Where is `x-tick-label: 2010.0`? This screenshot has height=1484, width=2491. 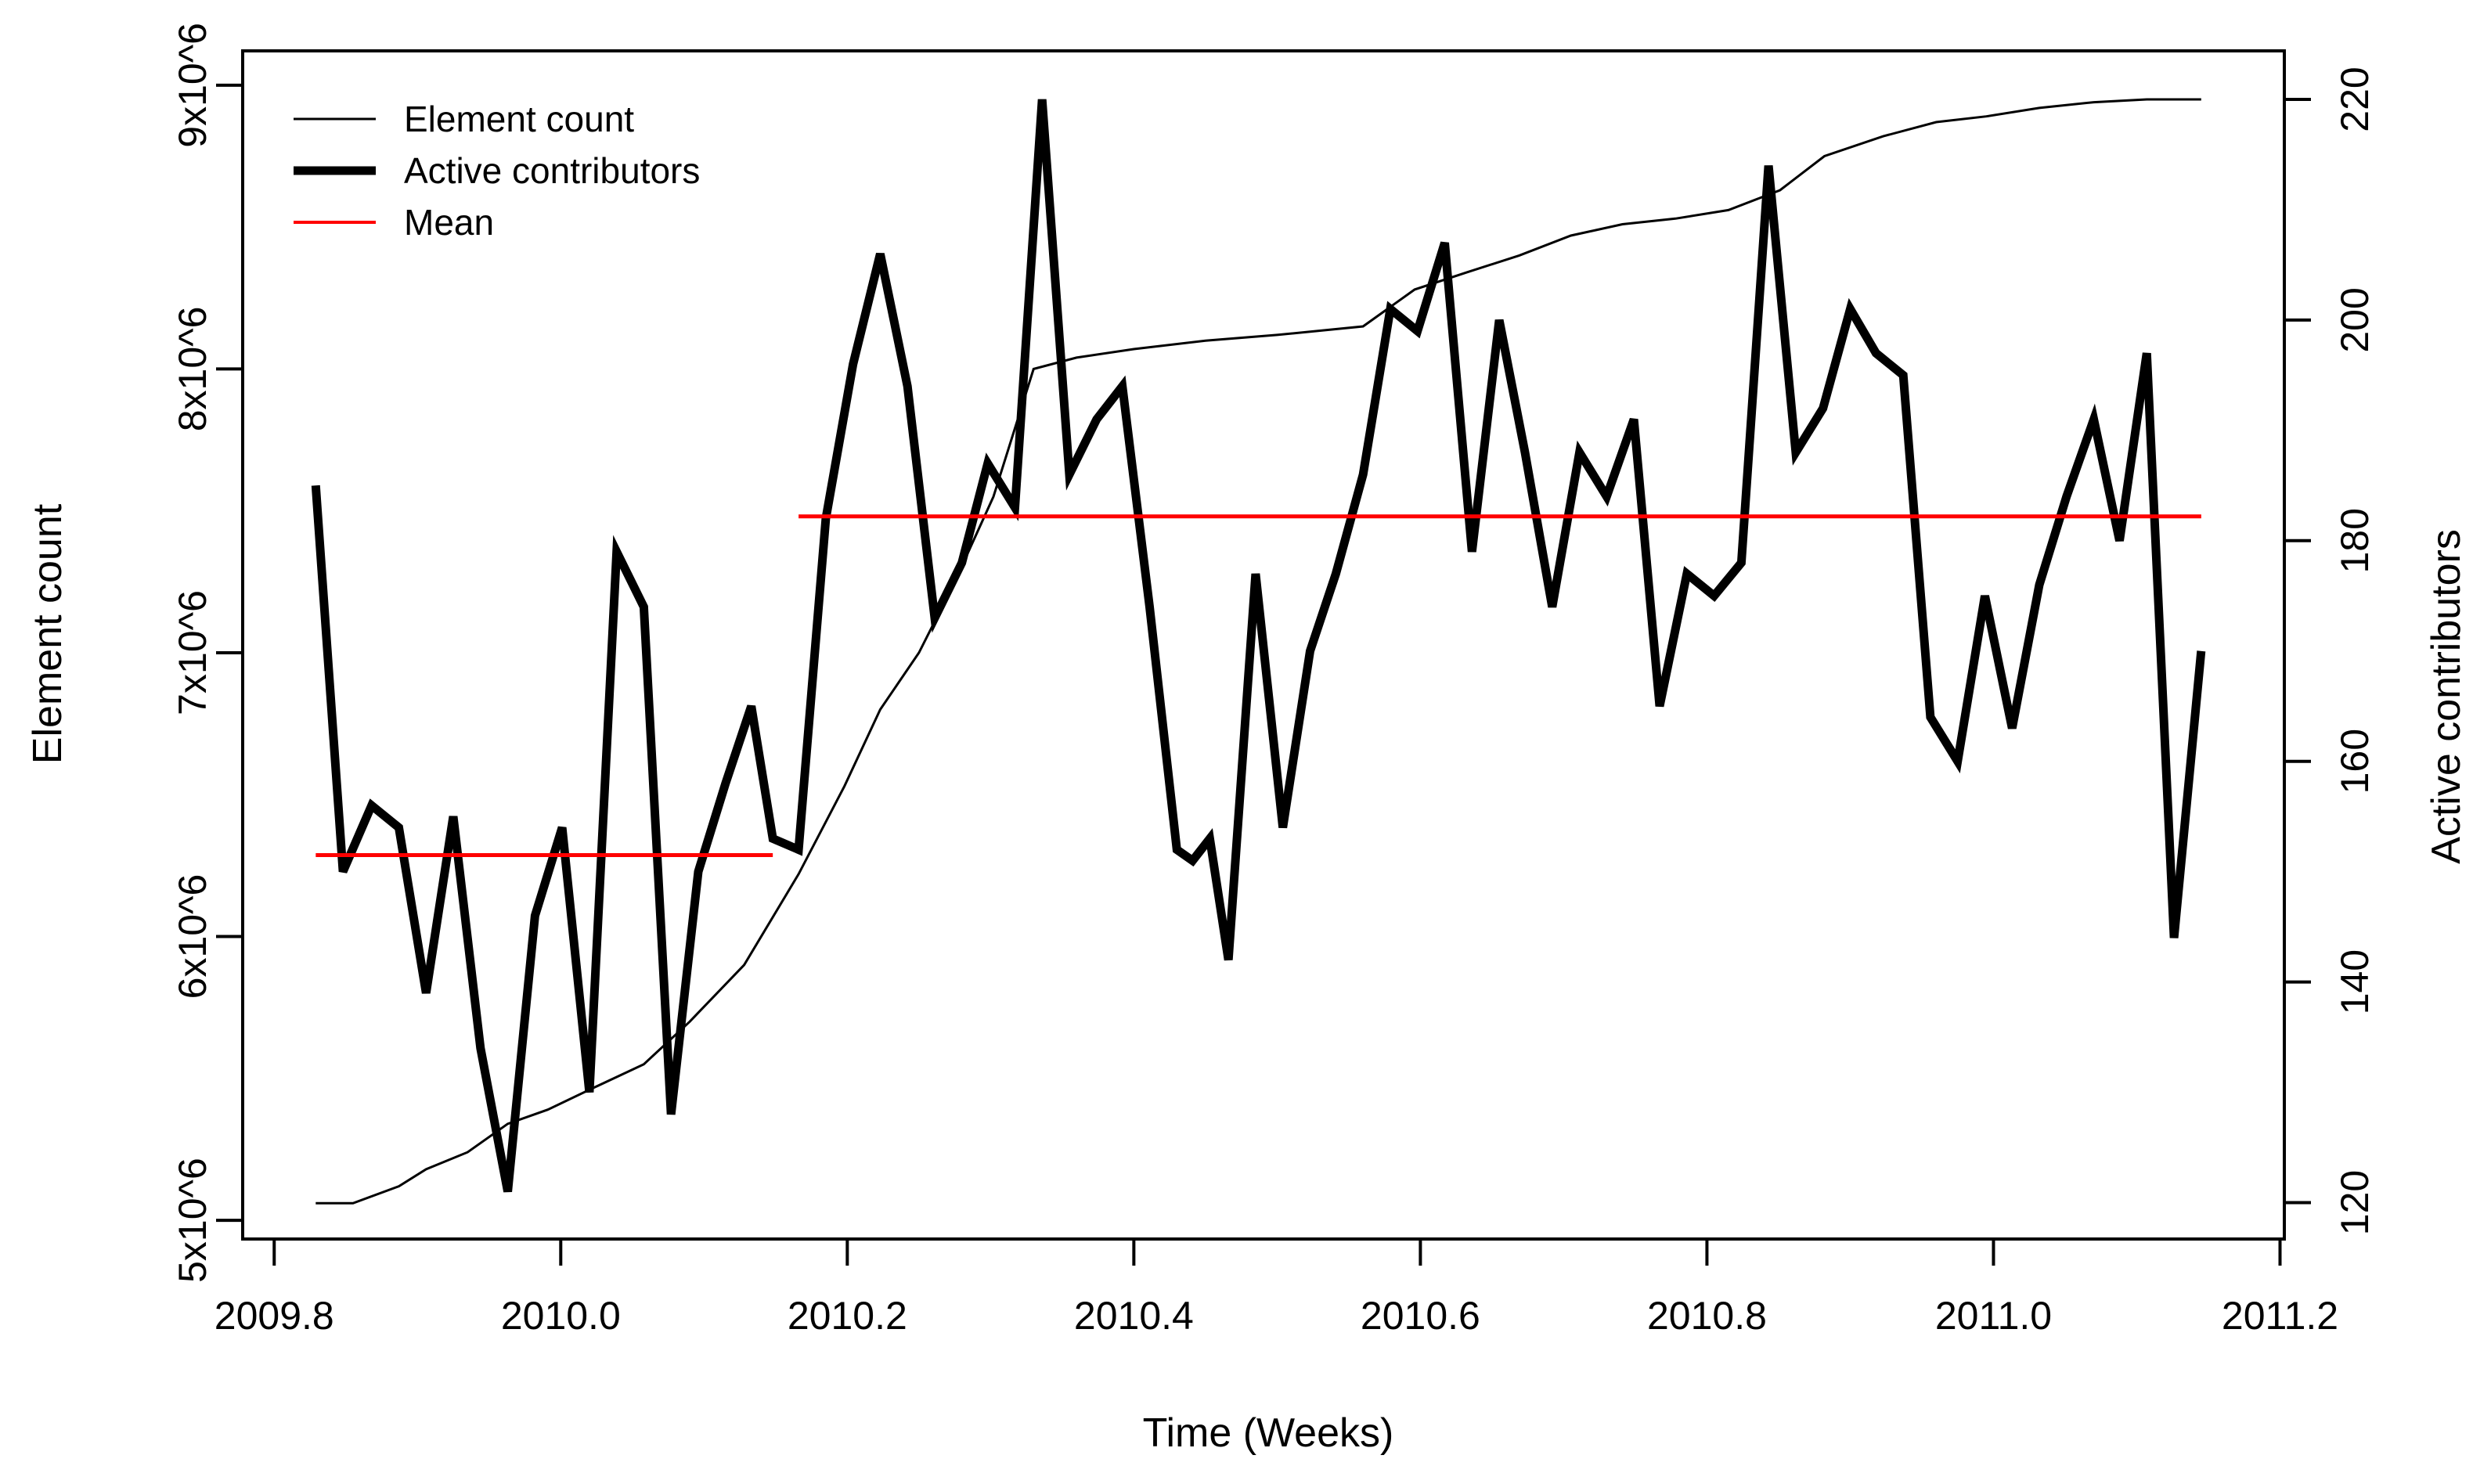
x-tick-label: 2010.0 is located at coordinates (561, 1316).